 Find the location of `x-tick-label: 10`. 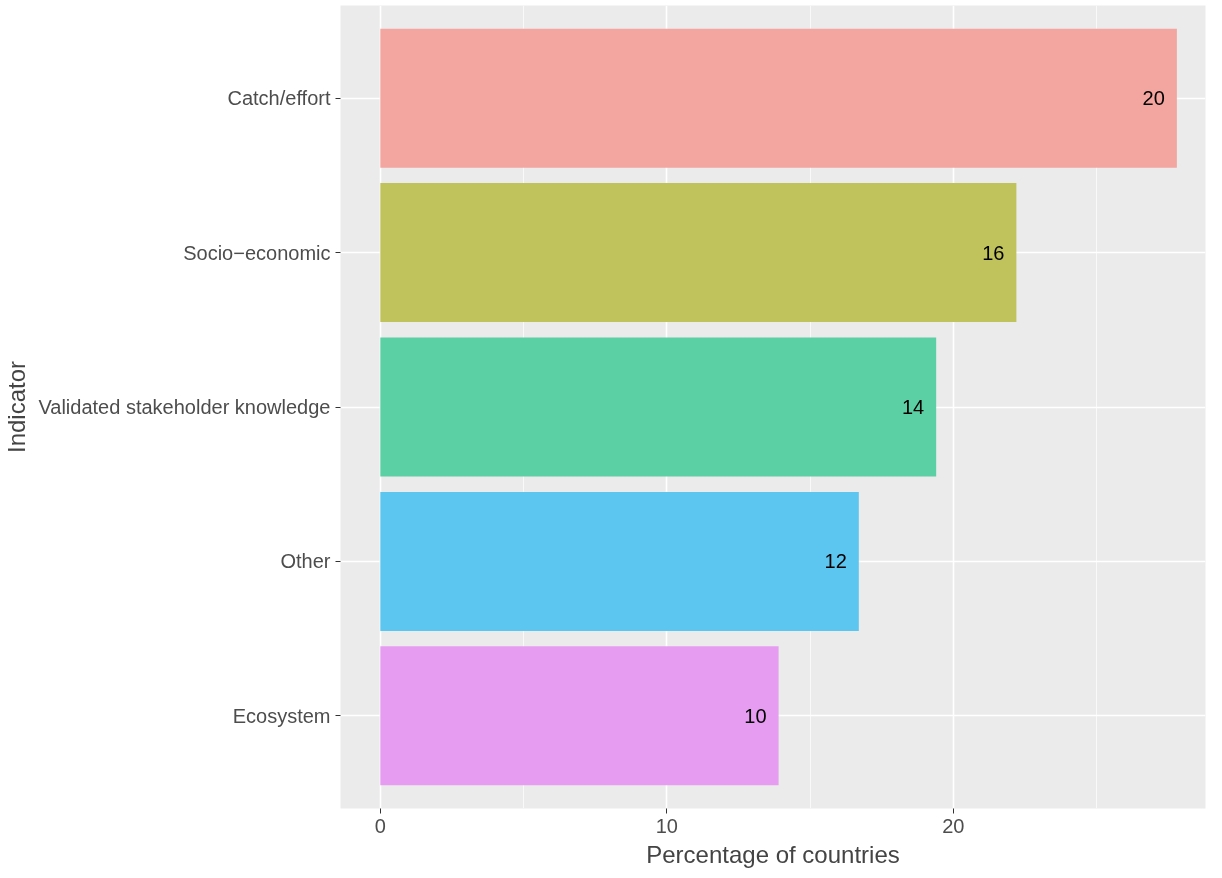

x-tick-label: 10 is located at coordinates (666, 825).